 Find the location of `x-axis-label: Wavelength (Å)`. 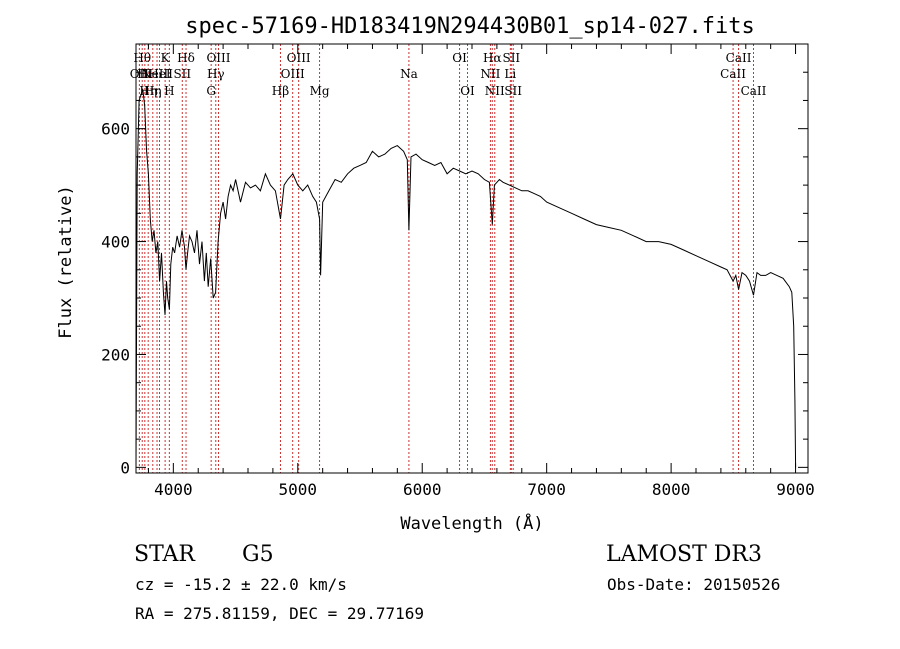

x-axis-label: Wavelength (Å) is located at coordinates (471, 523).